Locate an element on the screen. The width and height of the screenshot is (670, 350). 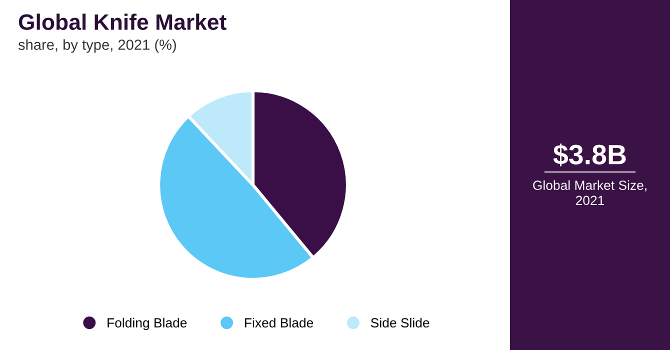
legend-label: Folding Blade is located at coordinates (147, 324).